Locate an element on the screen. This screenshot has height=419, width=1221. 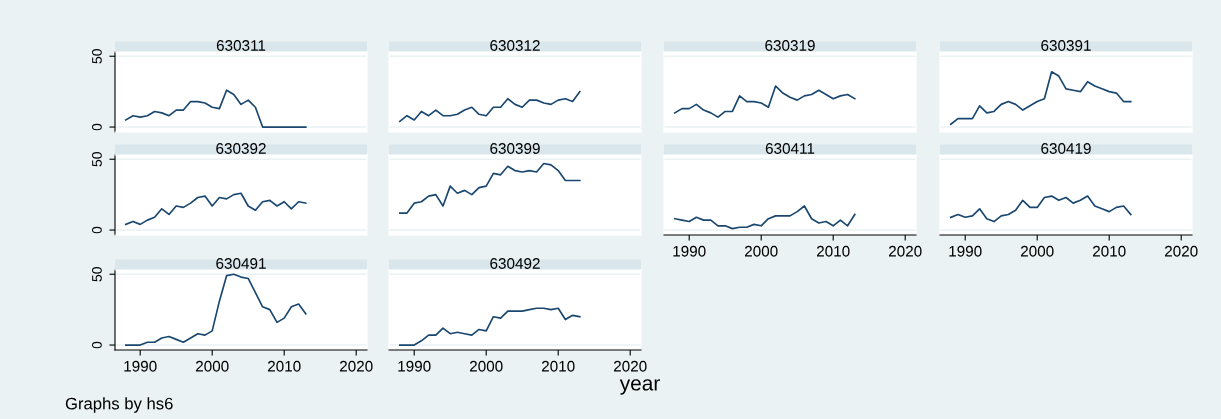
chart-title: 630419 is located at coordinates (1066, 148).